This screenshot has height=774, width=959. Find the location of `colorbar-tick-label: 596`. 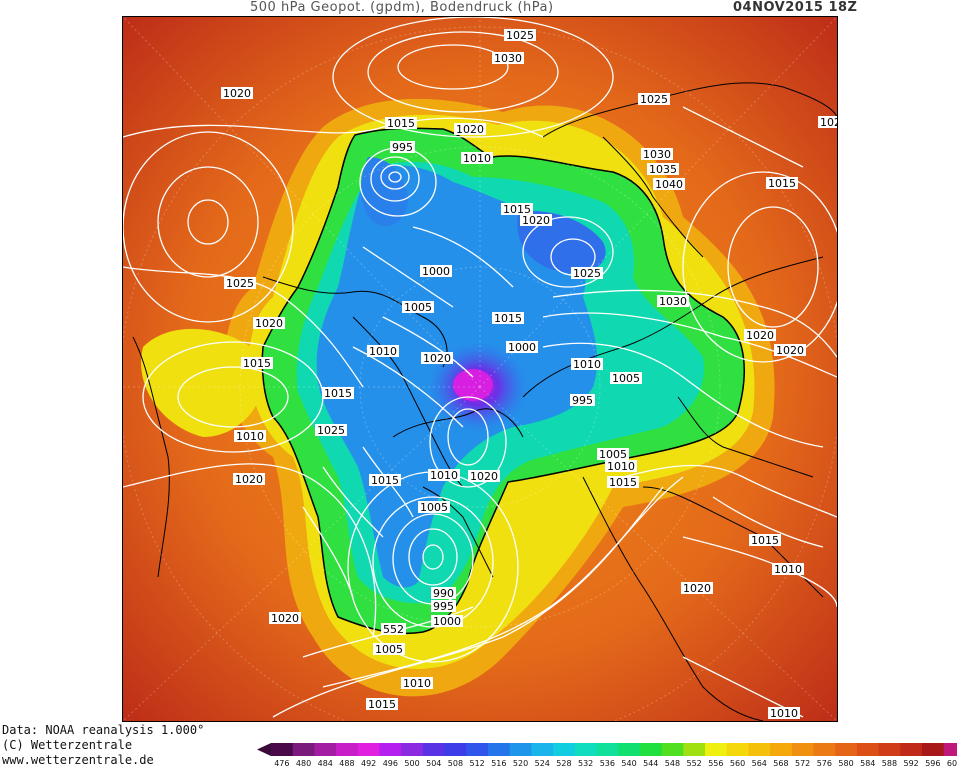

colorbar-tick-label: 596 is located at coordinates (932, 763).